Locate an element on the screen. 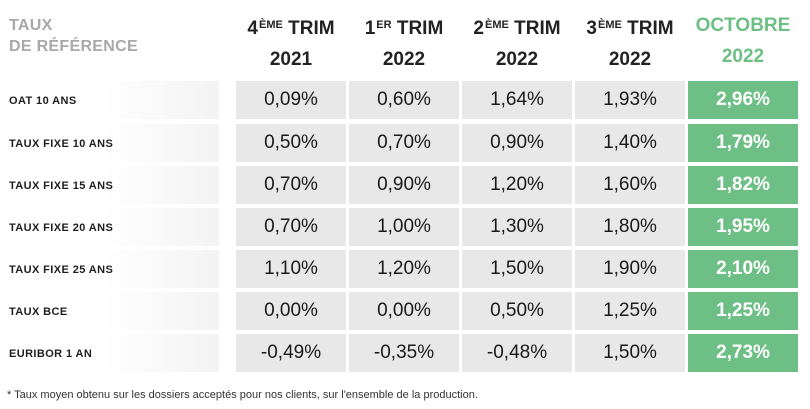 This screenshot has height=409, width=810. column-header-period: 1ER TRIM is located at coordinates (404, 27).